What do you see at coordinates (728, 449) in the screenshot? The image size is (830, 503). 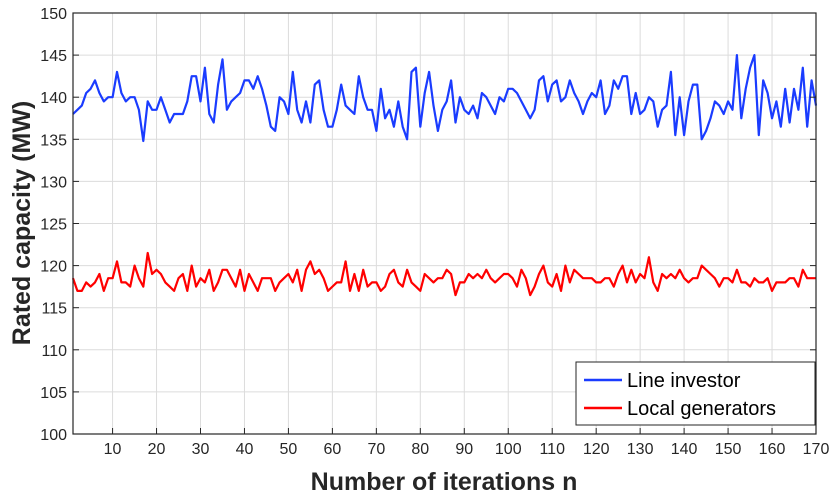 I see `x-tick-label: 150` at bounding box center [728, 449].